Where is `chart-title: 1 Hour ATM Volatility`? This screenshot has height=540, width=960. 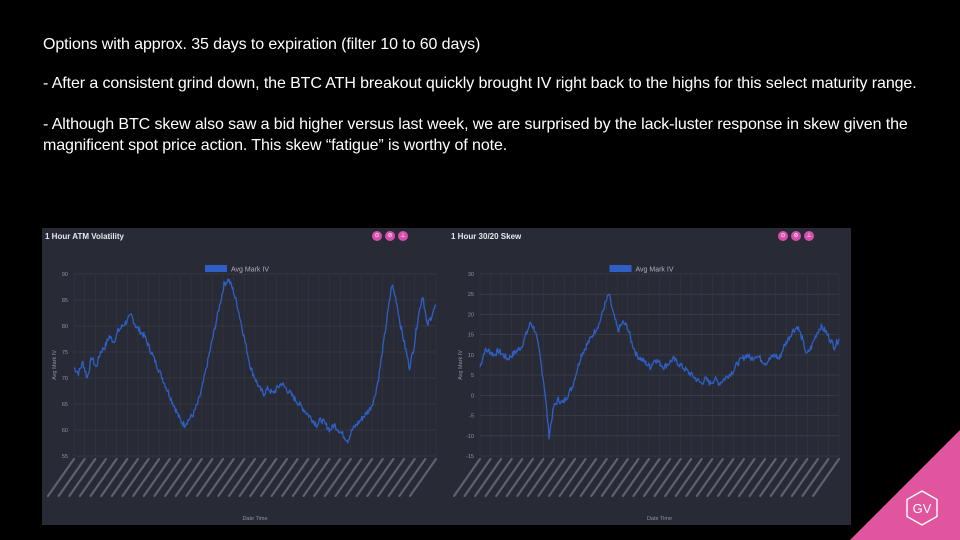
chart-title: 1 Hour ATM Volatility is located at coordinates (84, 236).